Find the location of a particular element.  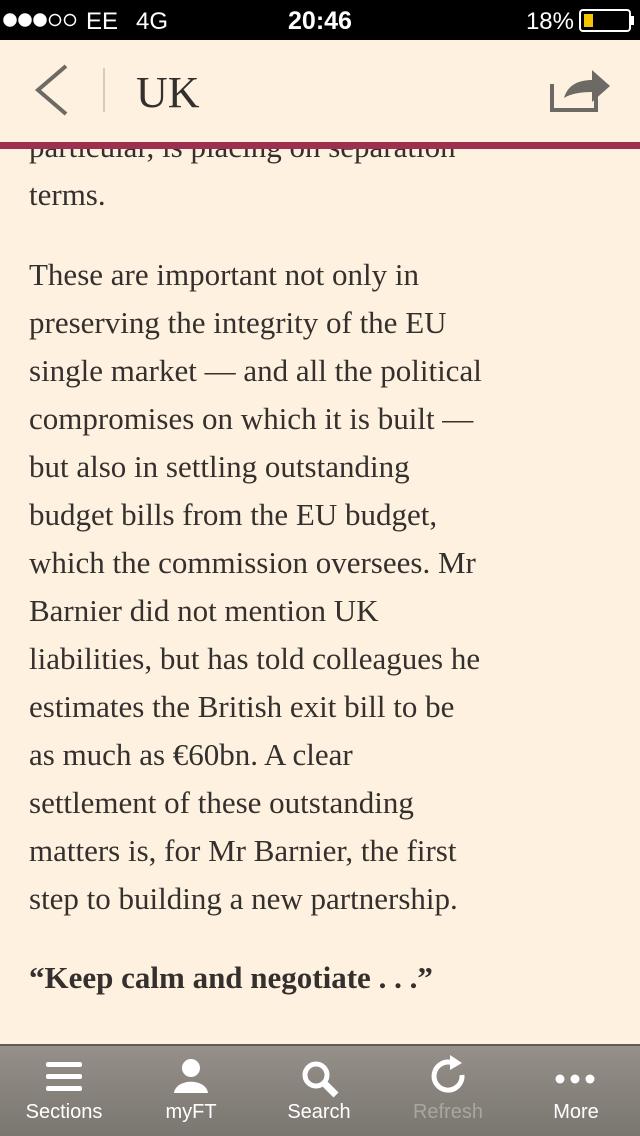

status-bar is located at coordinates (320, 20).